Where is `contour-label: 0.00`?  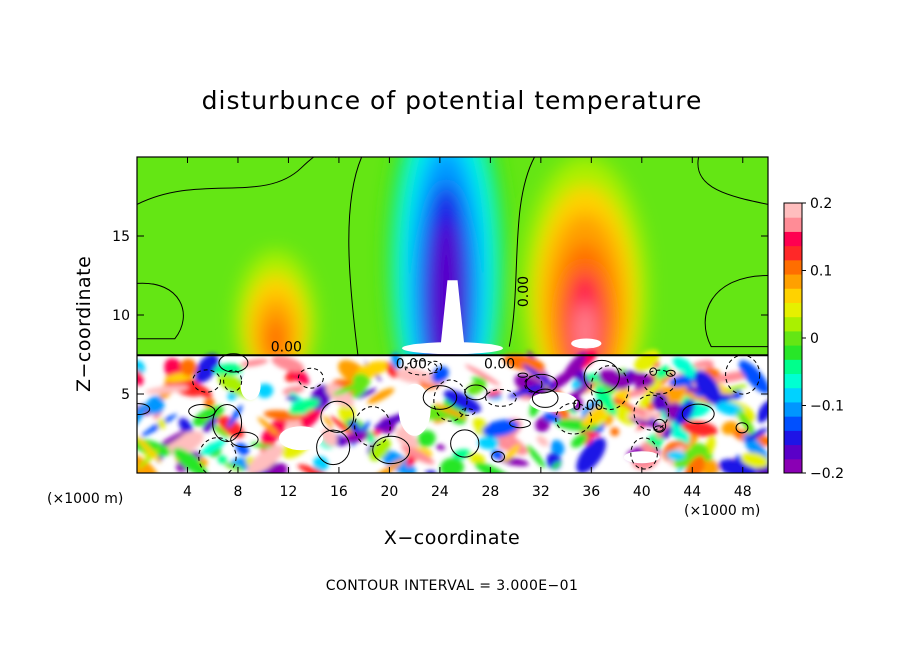 contour-label: 0.00 is located at coordinates (286, 347).